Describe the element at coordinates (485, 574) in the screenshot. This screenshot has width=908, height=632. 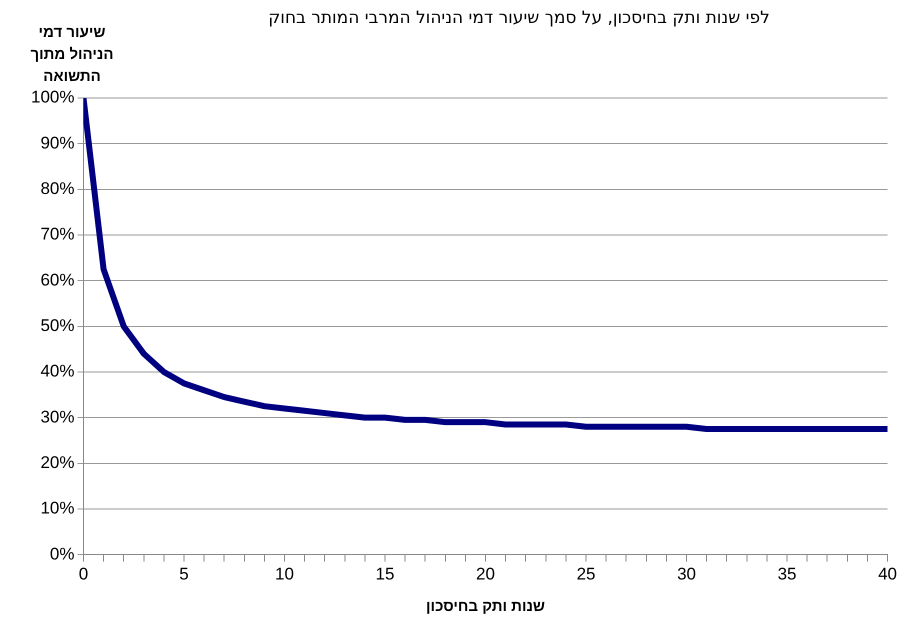
I see `x-tick-label: 20` at that location.